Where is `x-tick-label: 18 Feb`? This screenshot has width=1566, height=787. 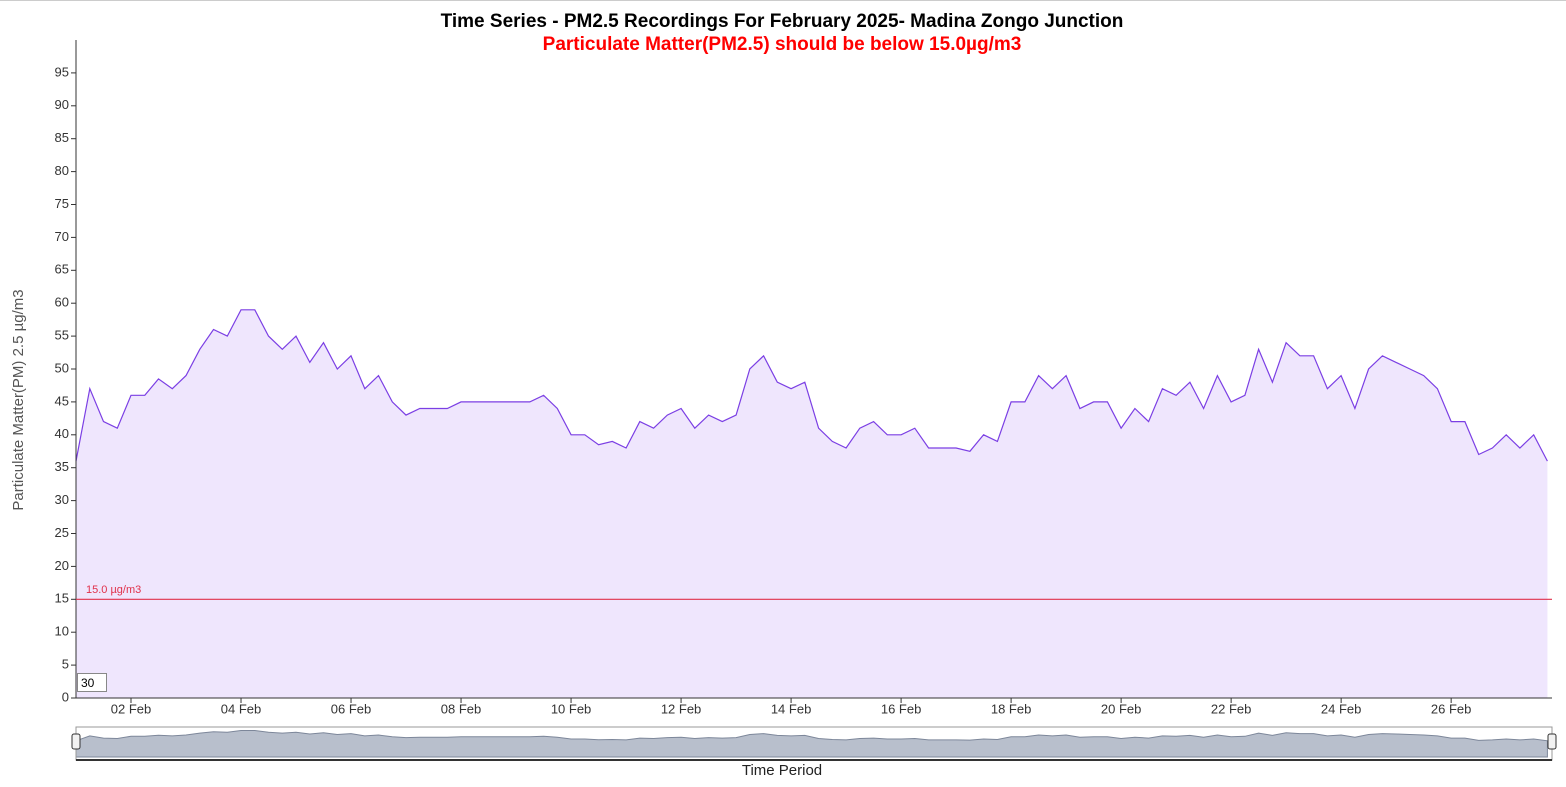
x-tick-label: 18 Feb is located at coordinates (1011, 708).